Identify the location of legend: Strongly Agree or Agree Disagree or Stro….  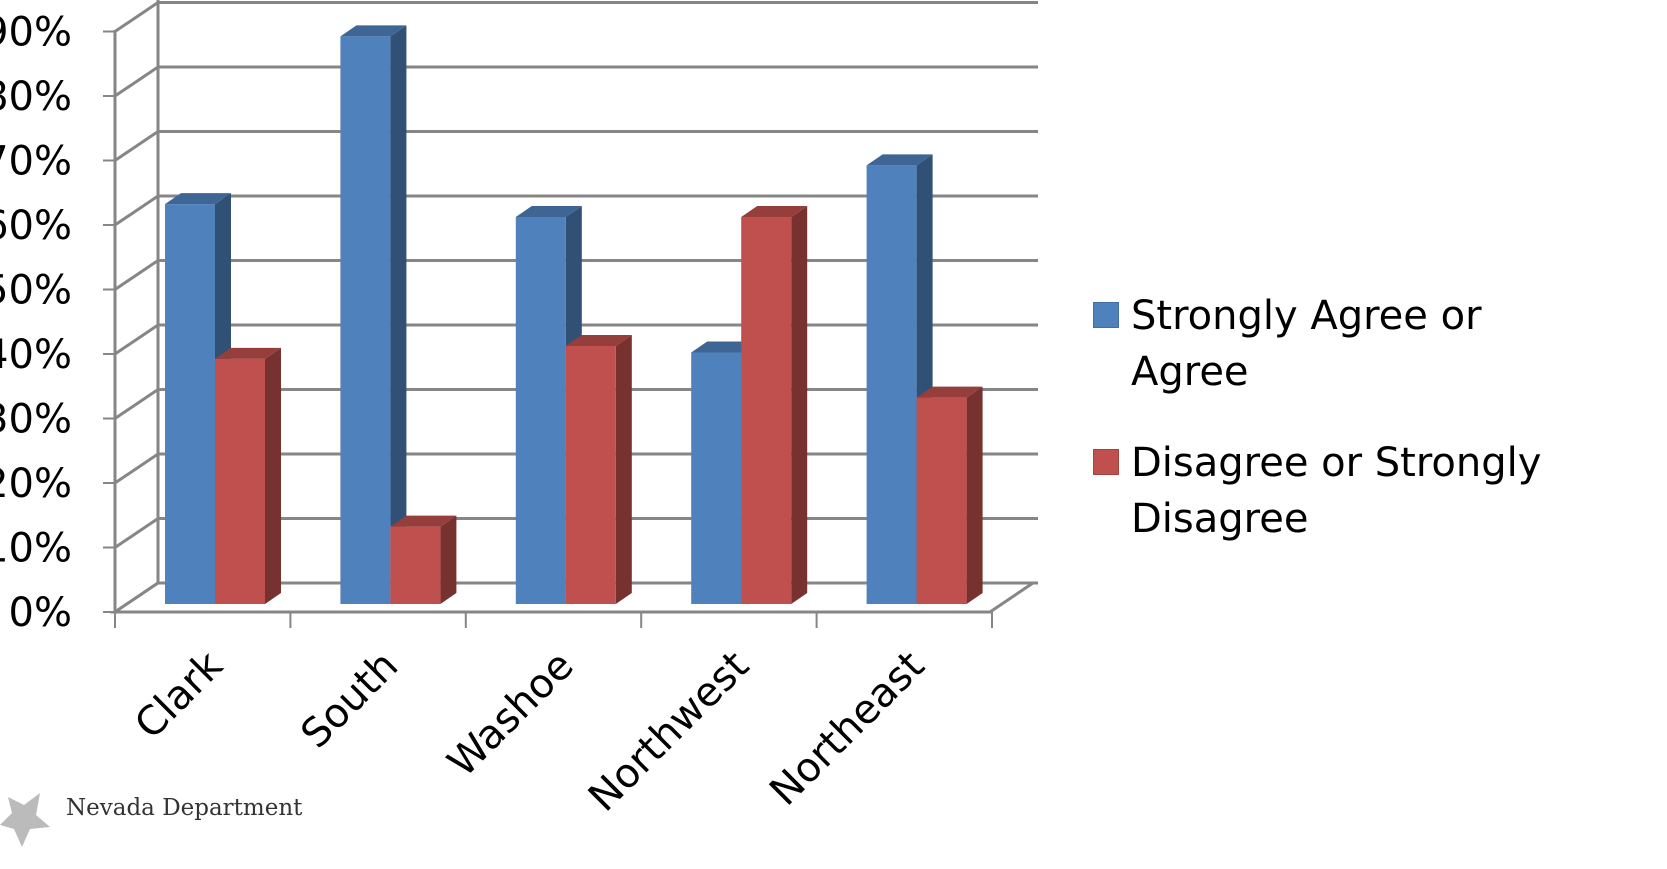
(1373, 435).